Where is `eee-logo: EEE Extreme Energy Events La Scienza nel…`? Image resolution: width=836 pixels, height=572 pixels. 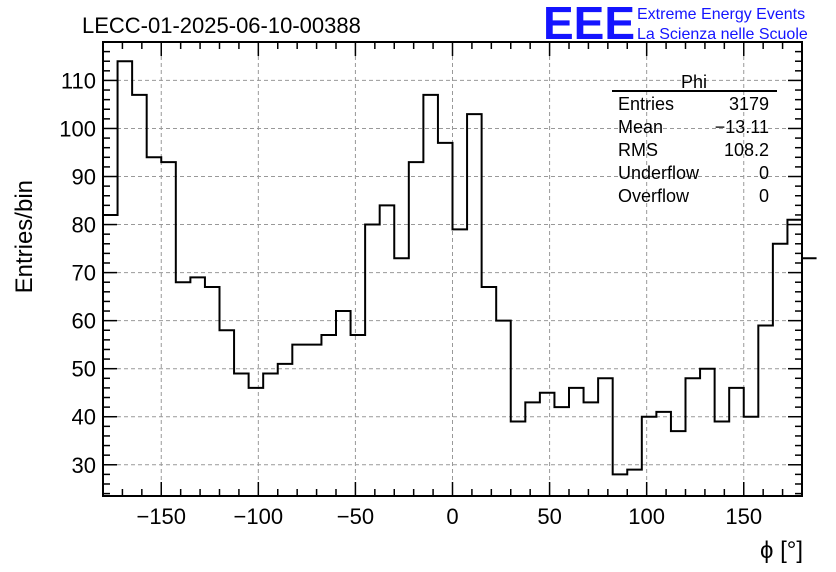 eee-logo: EEE Extreme Energy Events La Scienza nel… is located at coordinates (675, 24).